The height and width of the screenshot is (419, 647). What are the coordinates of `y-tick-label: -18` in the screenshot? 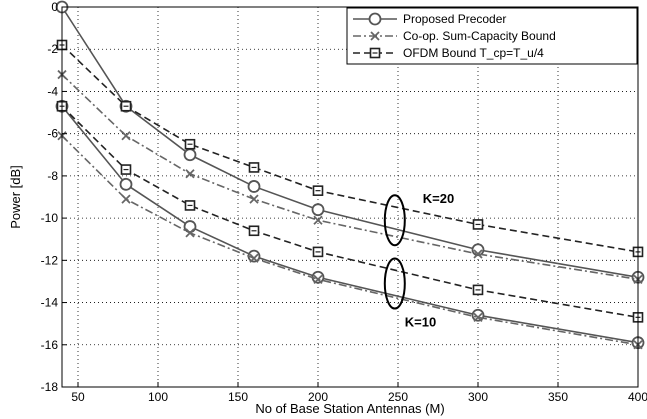 It's located at (50, 387).